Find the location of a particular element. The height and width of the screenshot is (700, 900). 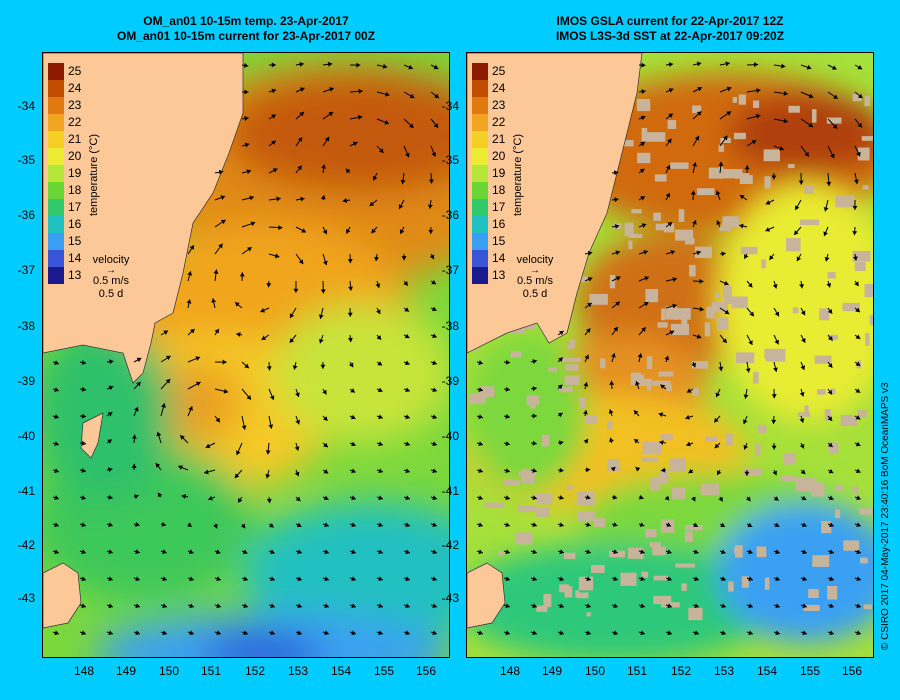

legend-tick-label: 21 is located at coordinates (499, 139).